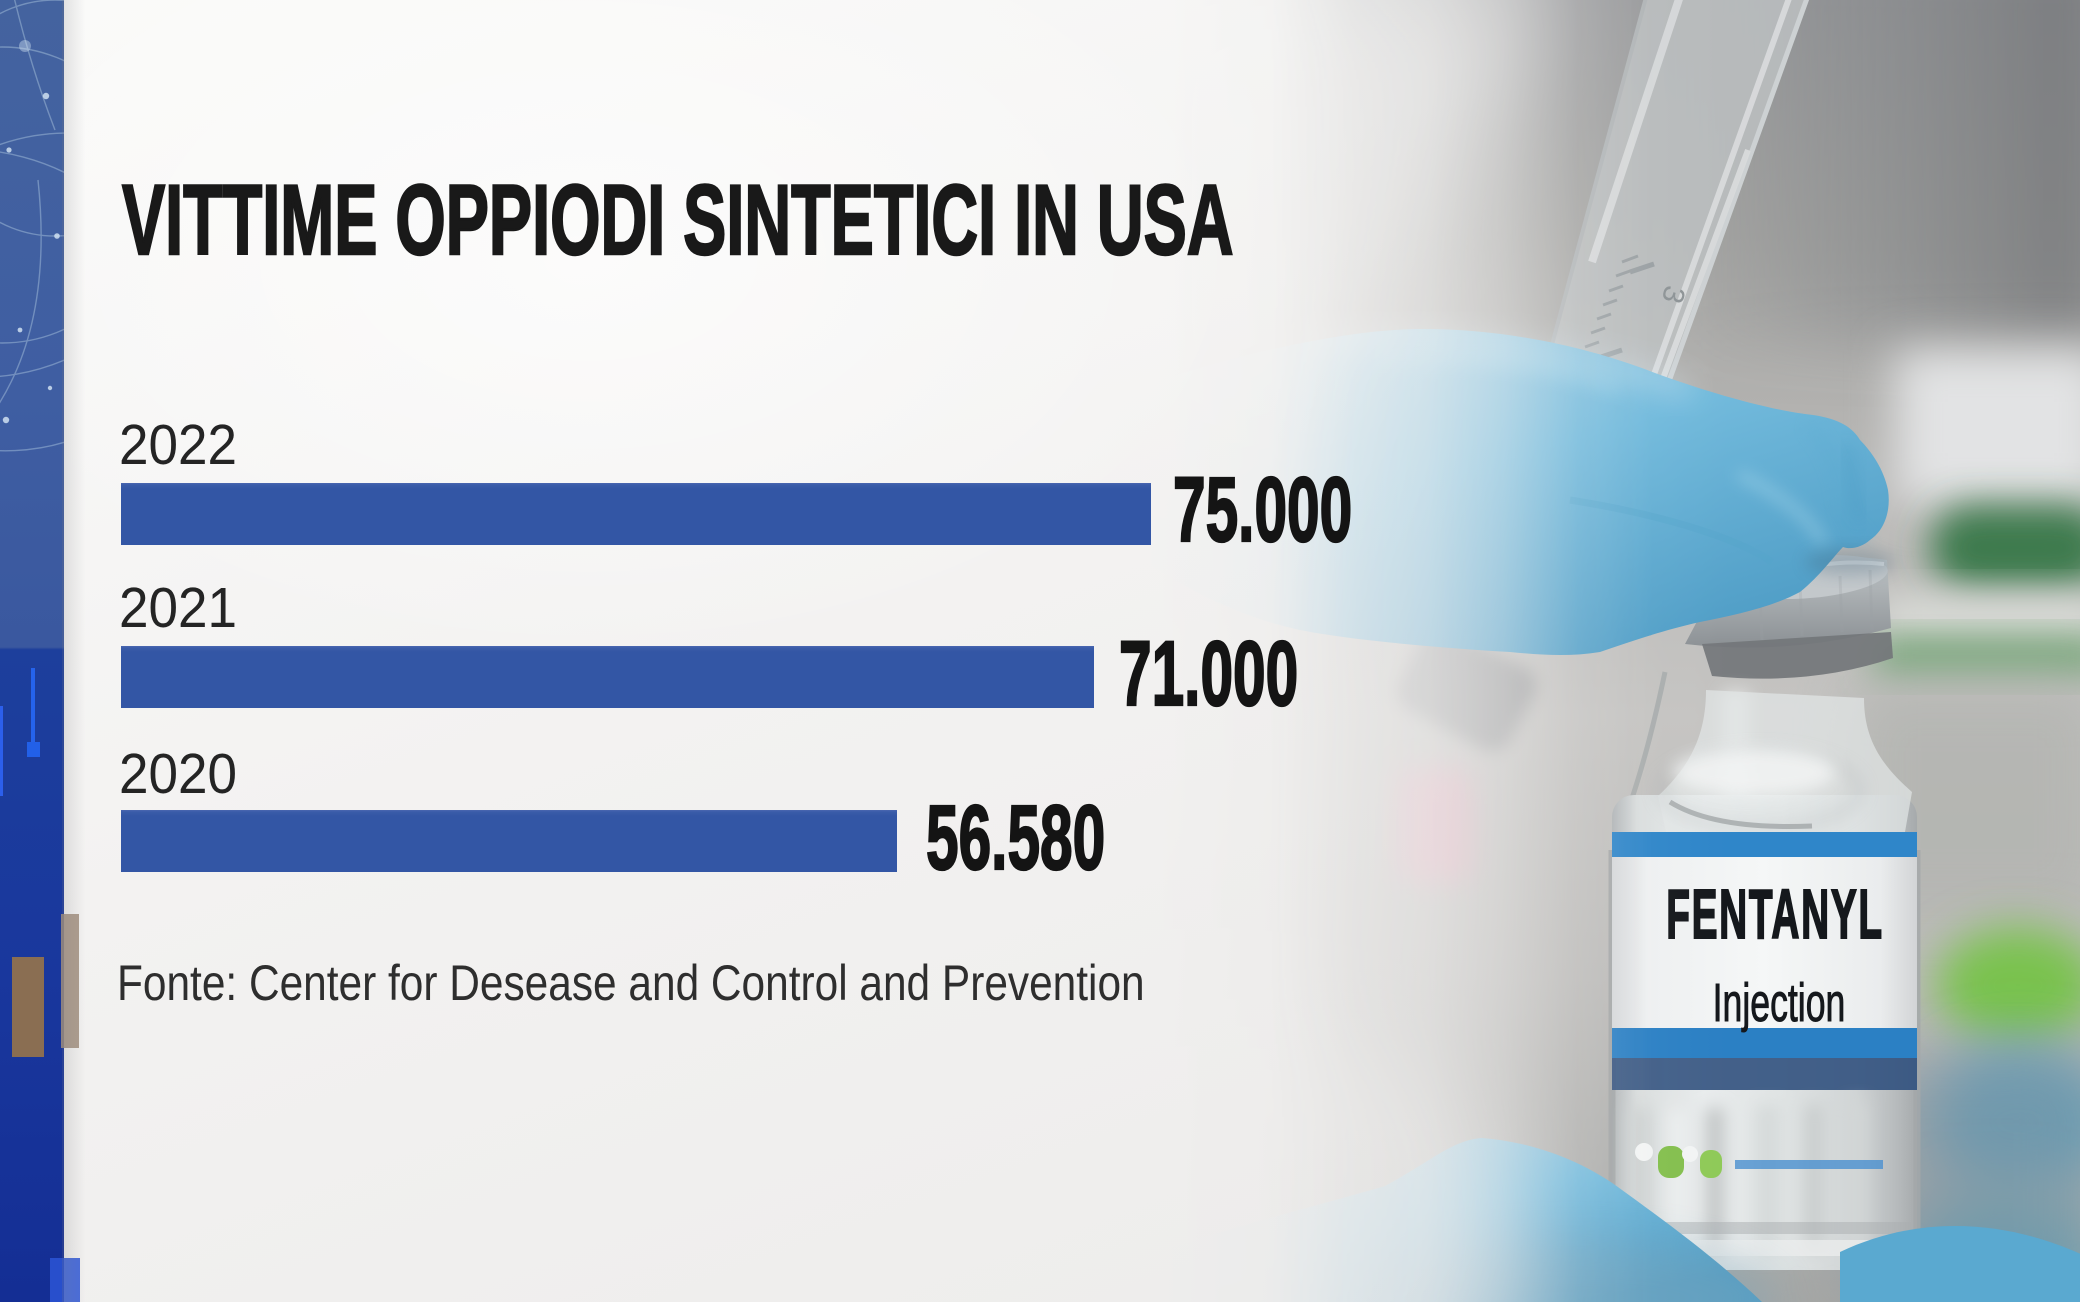  What do you see at coordinates (1775, 914) in the screenshot?
I see `svg-text: FENTANYL` at bounding box center [1775, 914].